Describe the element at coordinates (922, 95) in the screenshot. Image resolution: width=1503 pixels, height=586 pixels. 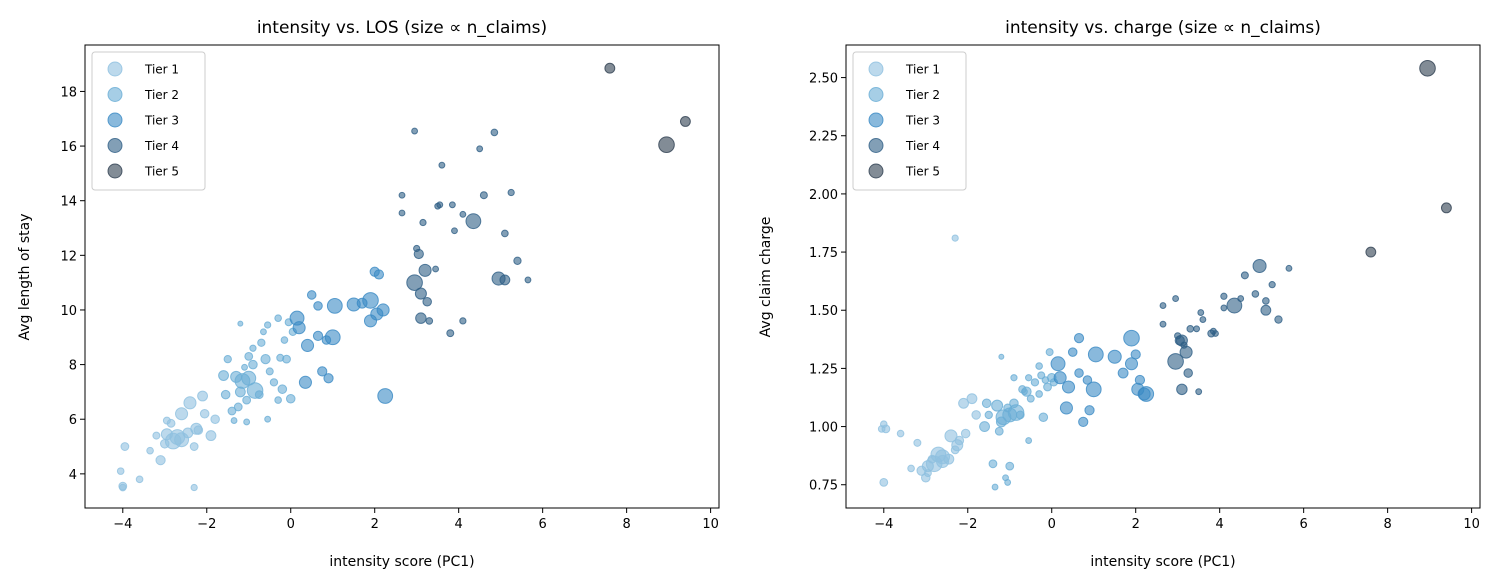
I see `legend-label: Tier 2` at that location.